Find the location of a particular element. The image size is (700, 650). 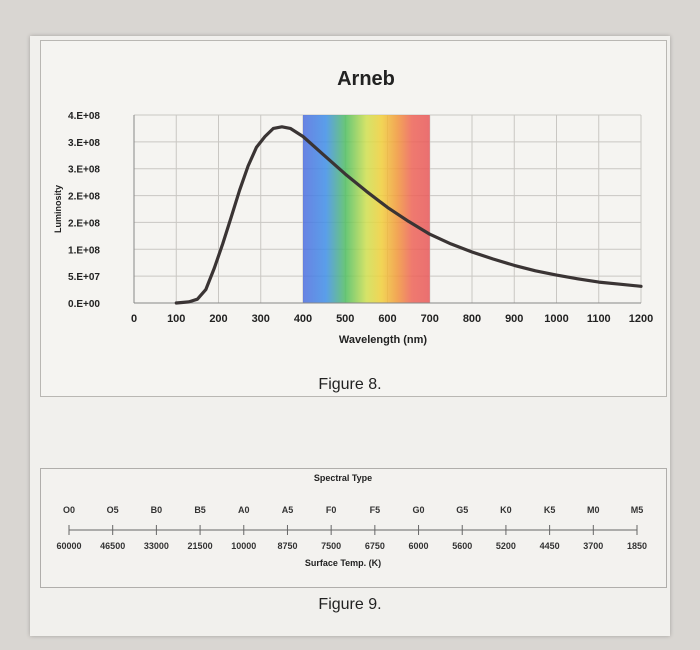

spectral-type-label: M0 is located at coordinates (593, 510).